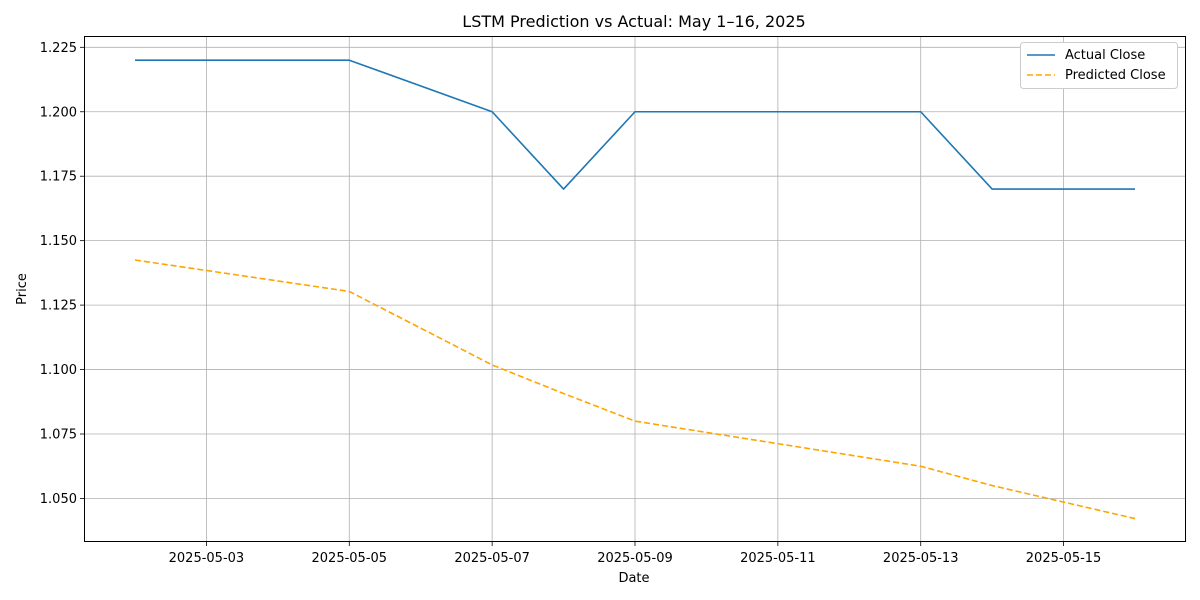 This screenshot has height=600, width=1200. What do you see at coordinates (58, 435) in the screenshot?
I see `y-tick-label: 1.075` at bounding box center [58, 435].